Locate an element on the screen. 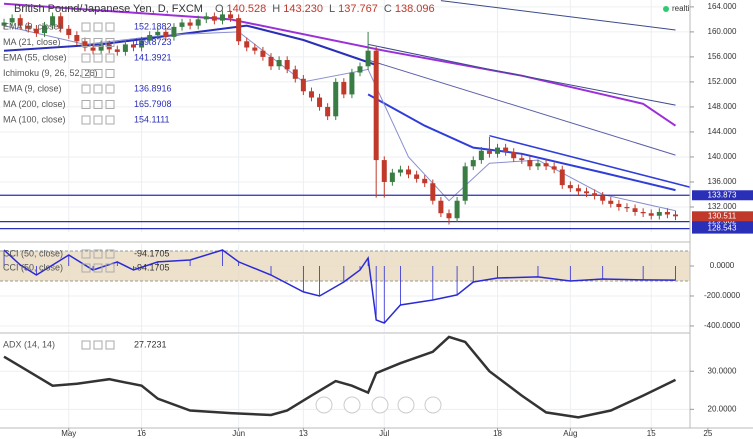 The height and width of the screenshot is (439, 753). ohlc-label: H is located at coordinates (276, 9).